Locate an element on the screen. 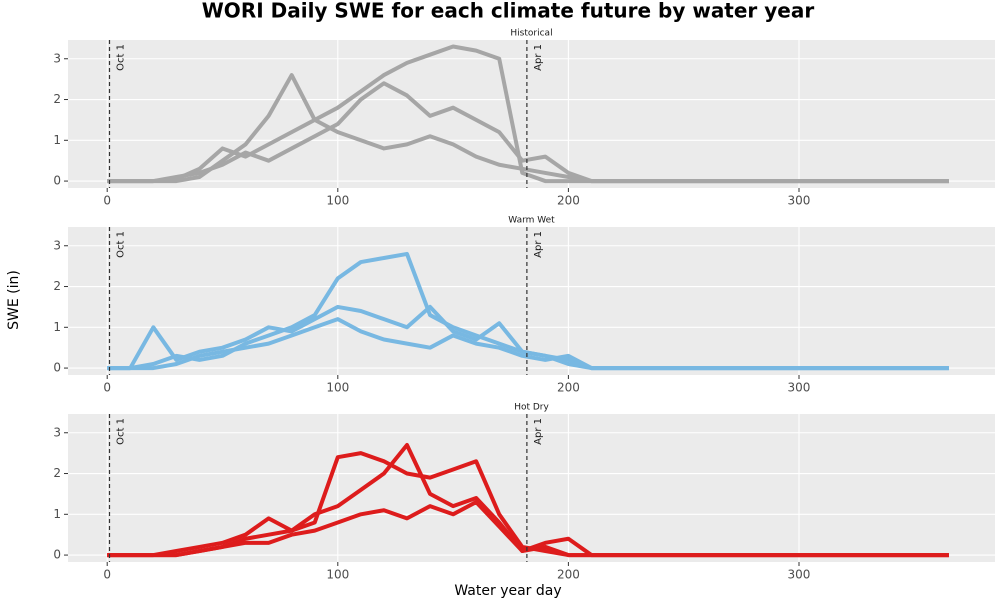 Image resolution: width=1000 pixels, height=604 pixels. x-axis-label: Water year day is located at coordinates (507, 591).